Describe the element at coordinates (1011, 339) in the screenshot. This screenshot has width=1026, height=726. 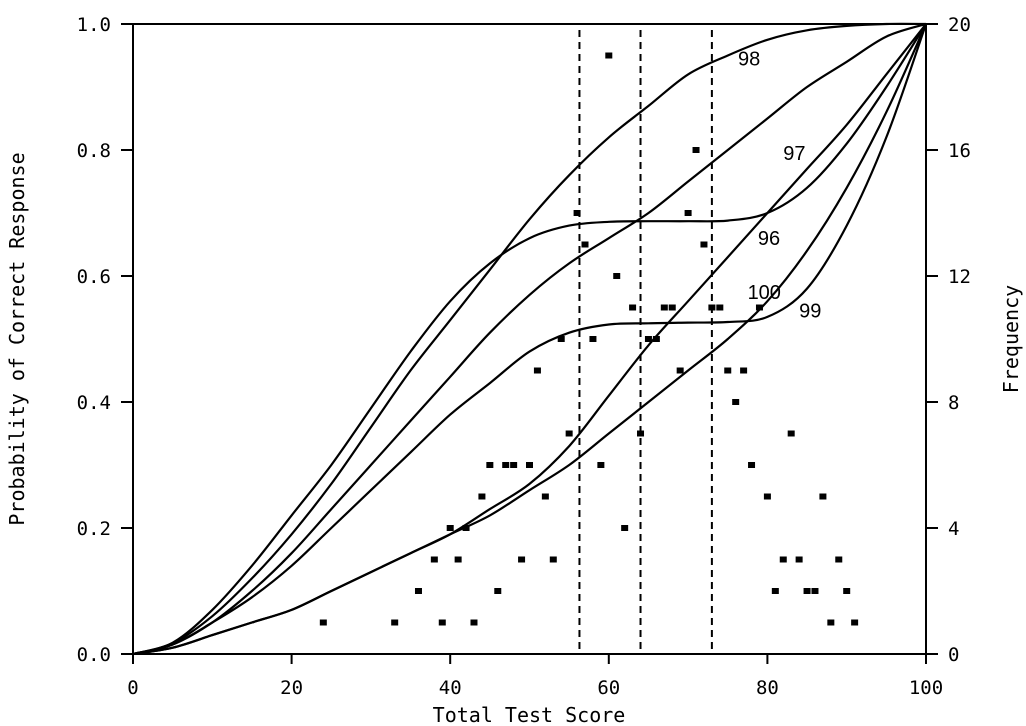
I see `y2-axis-title: Frequency` at that location.